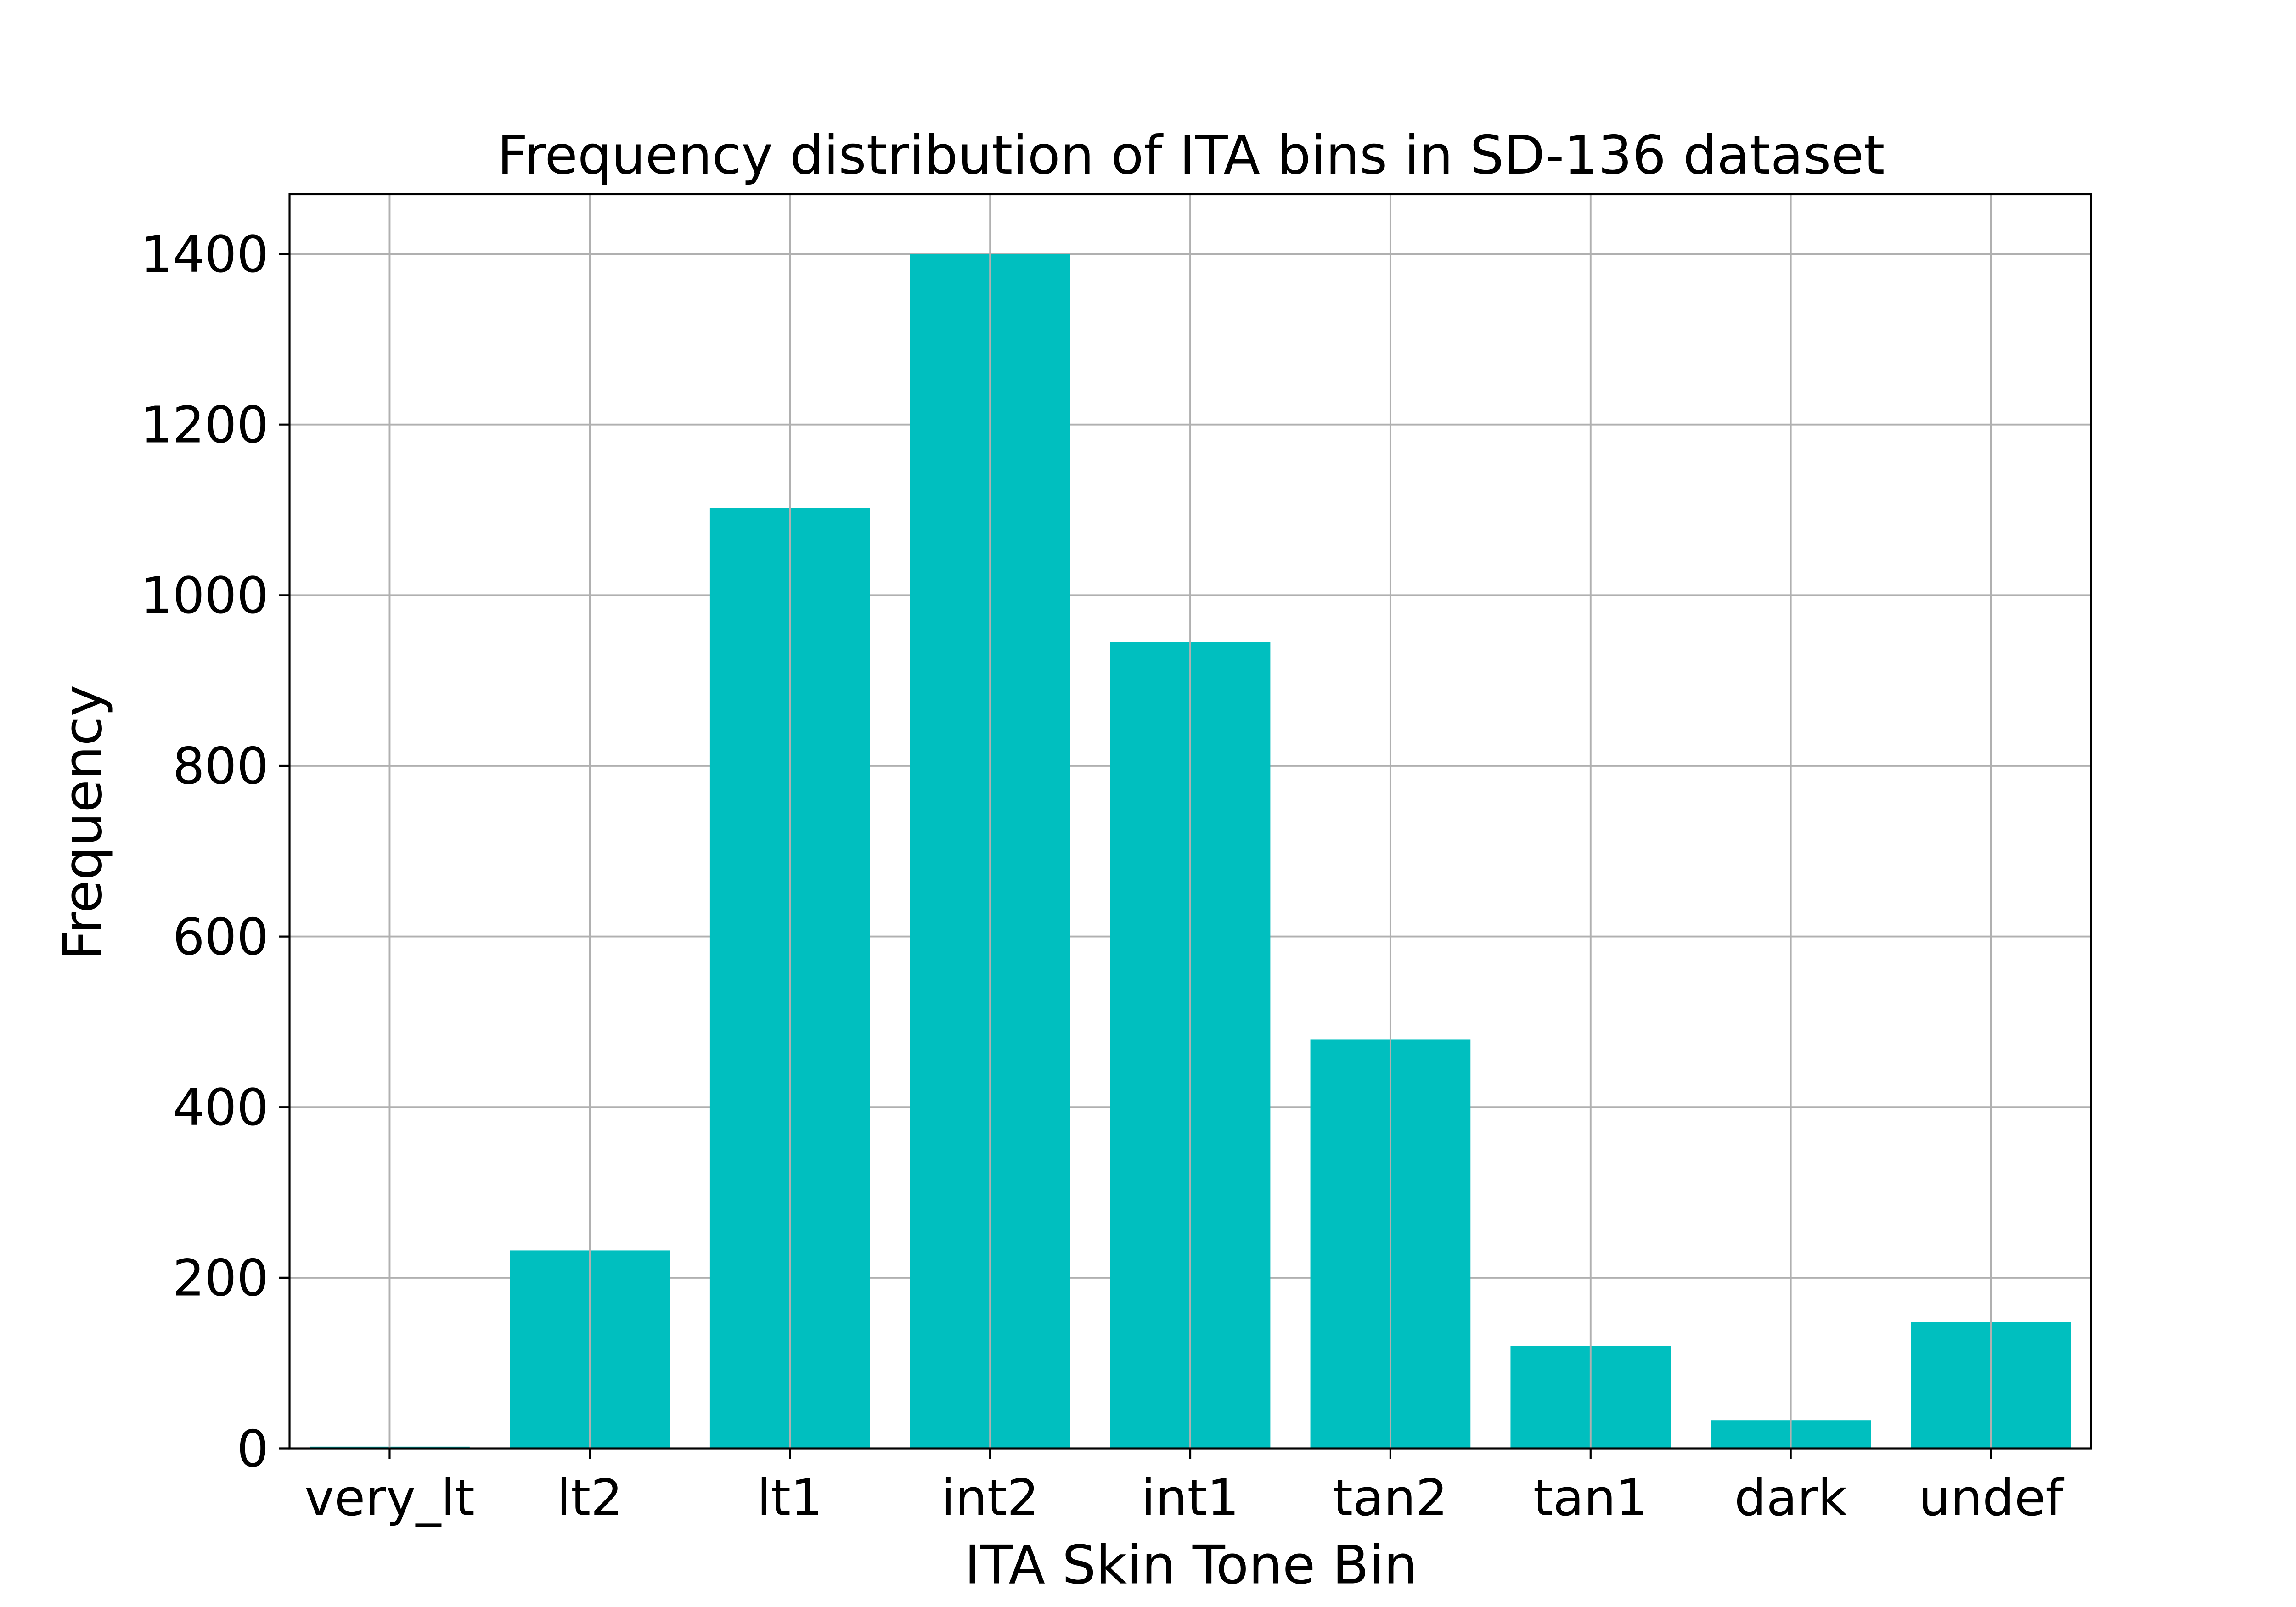  Describe the element at coordinates (1590, 1497) in the screenshot. I see `x-tick-label: tan1` at that location.